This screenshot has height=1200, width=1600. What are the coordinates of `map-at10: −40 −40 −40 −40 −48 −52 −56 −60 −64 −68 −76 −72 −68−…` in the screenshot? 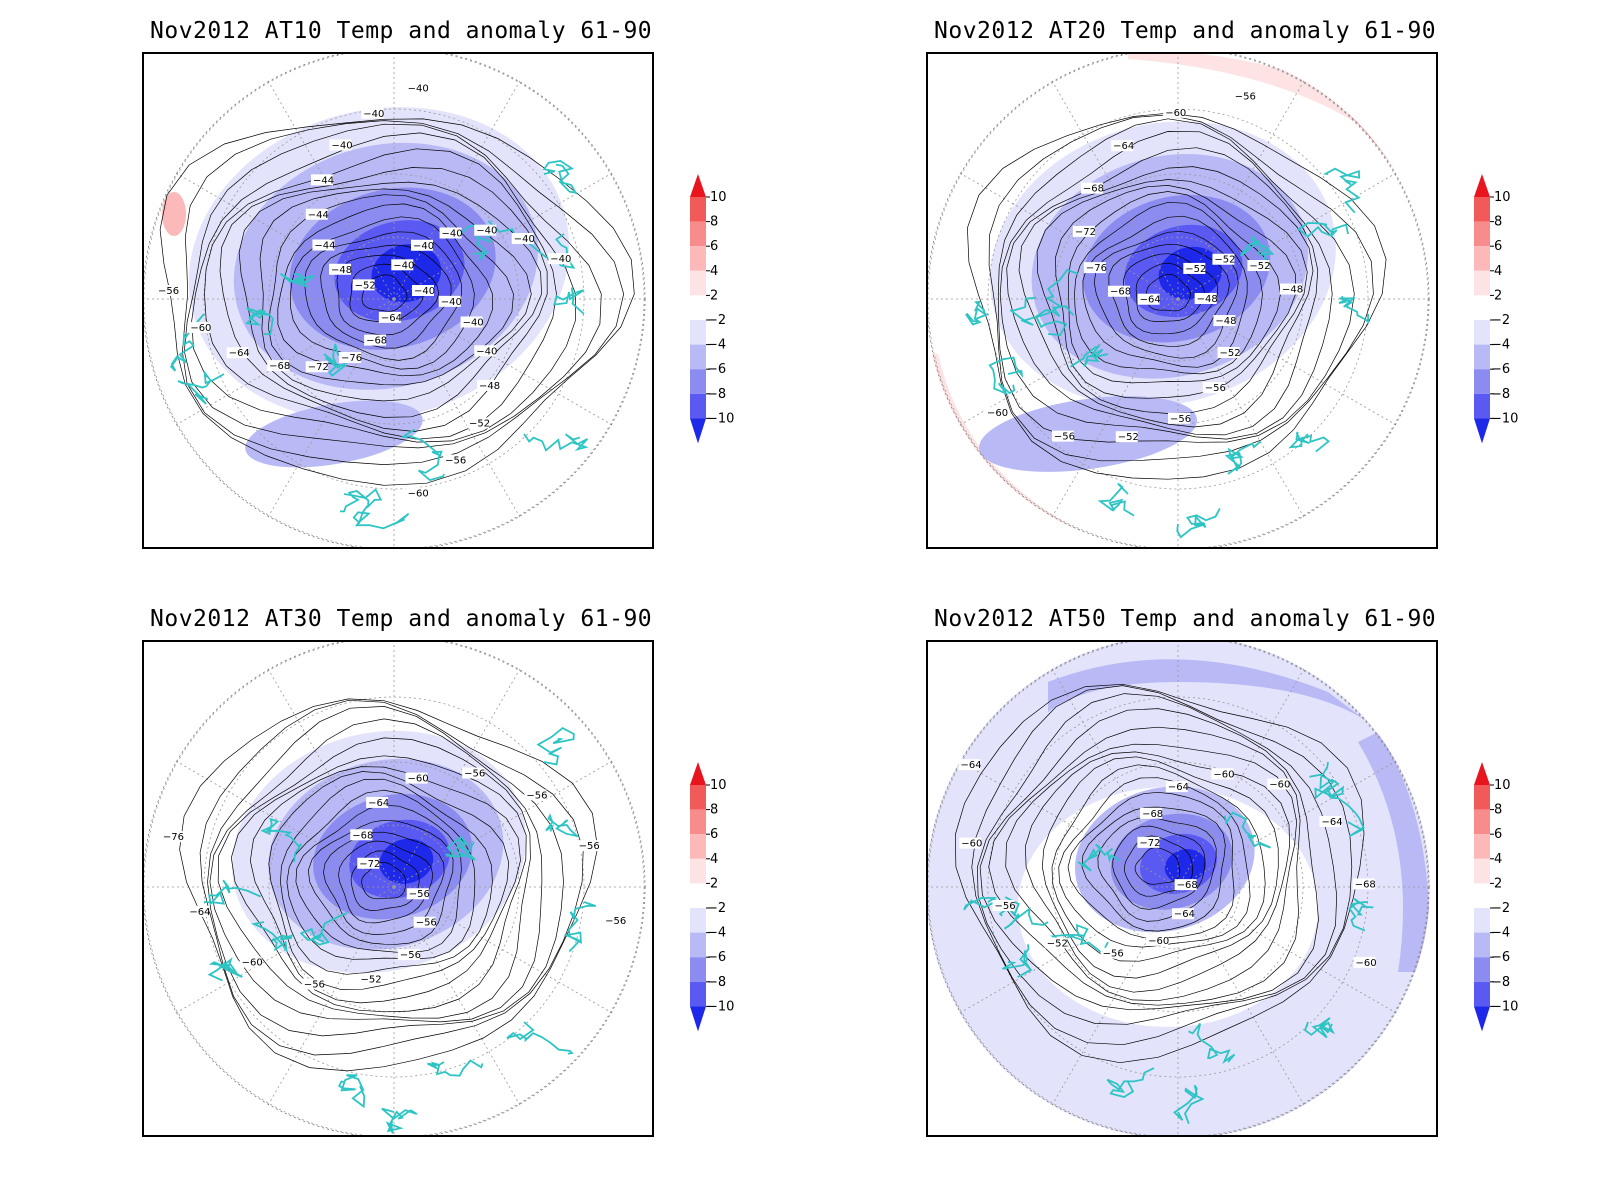 It's located at (398, 300).